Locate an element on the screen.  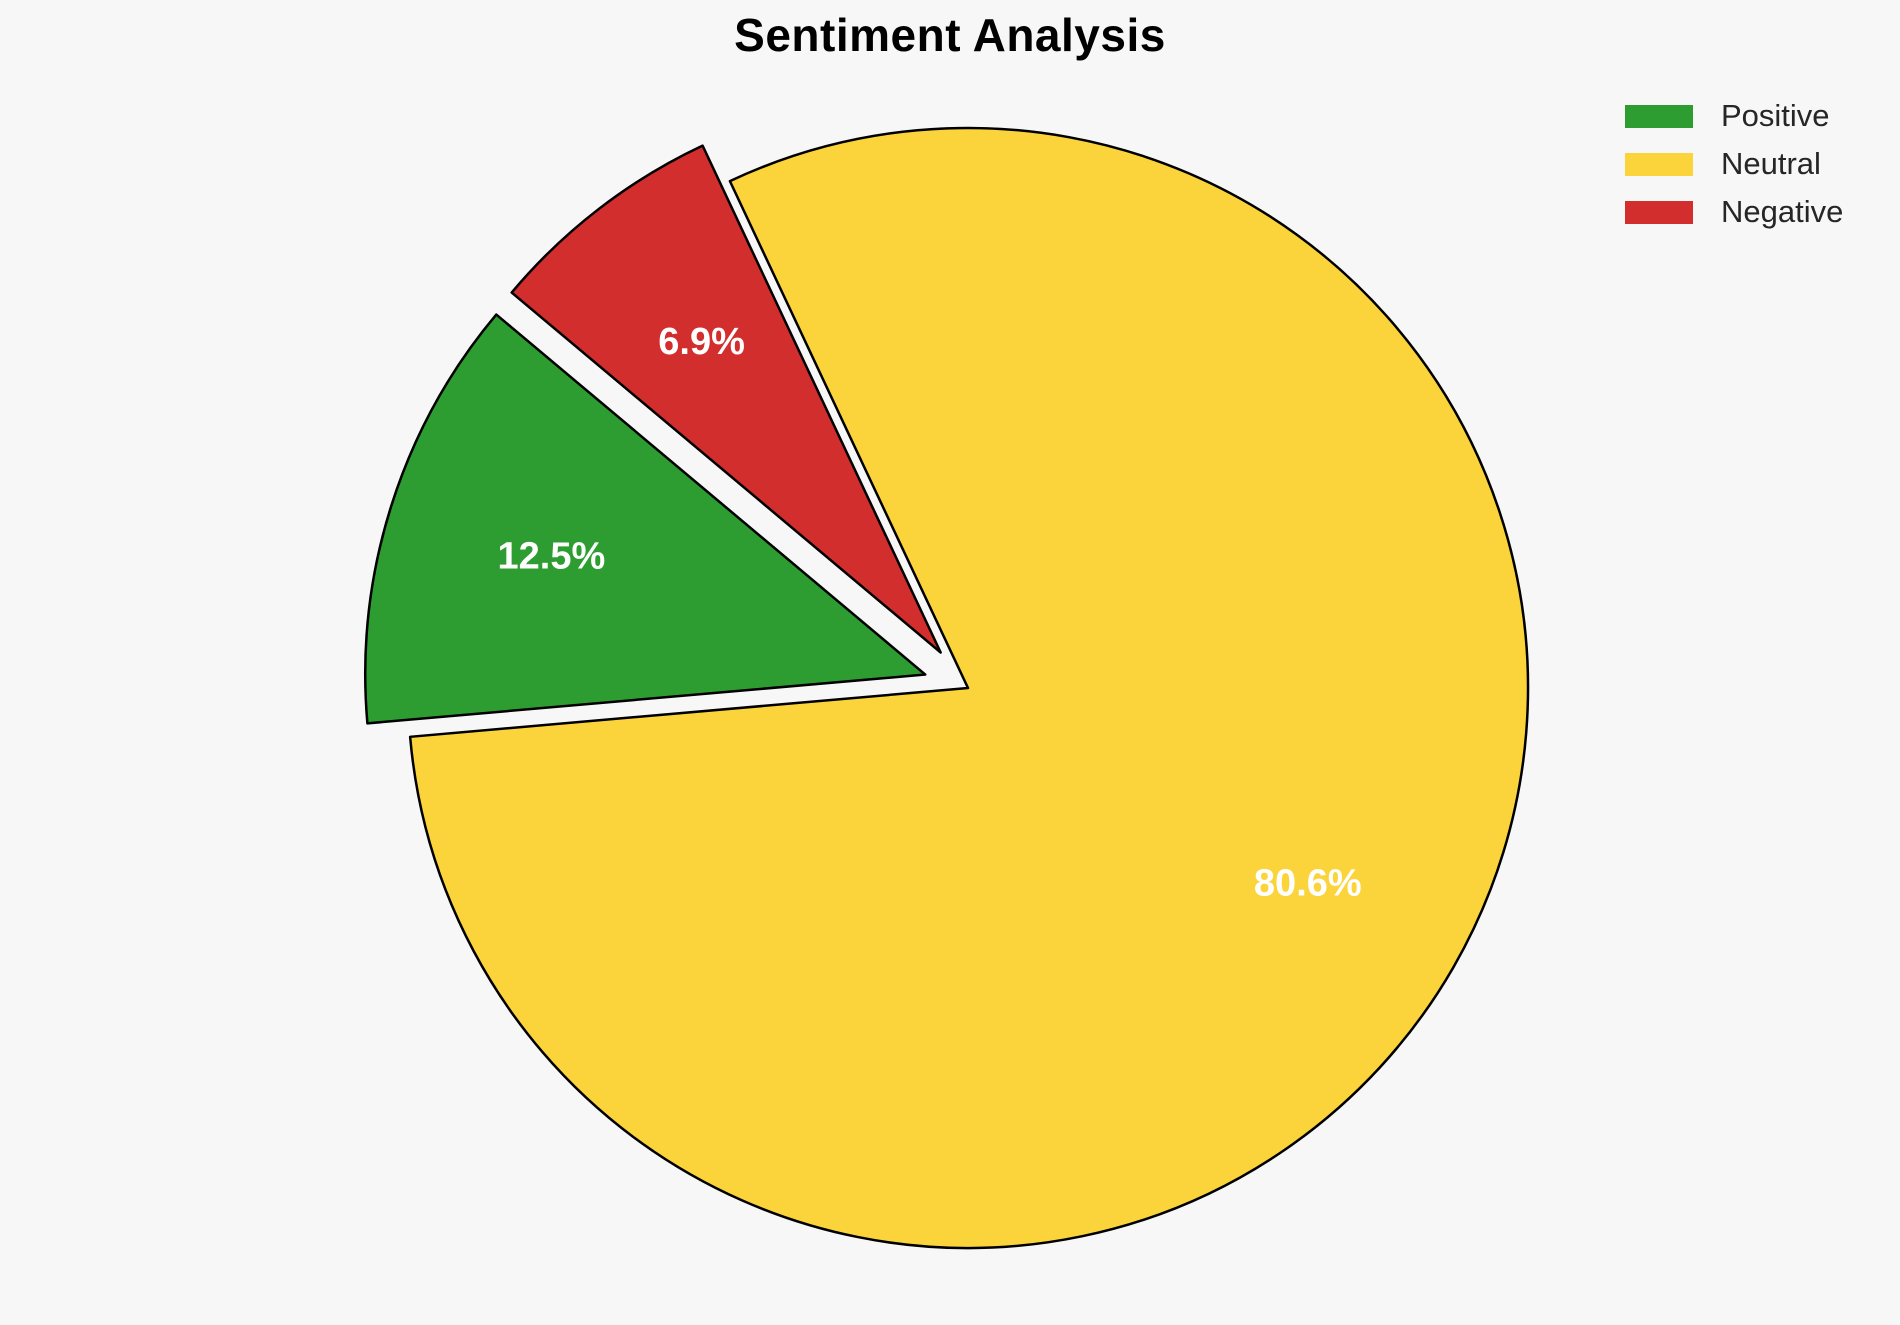
legend-label: Neutral is located at coordinates (1771, 163).